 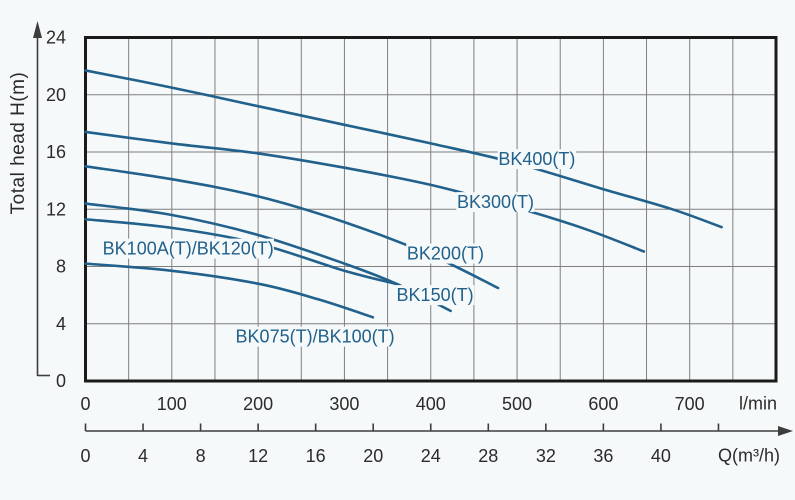 What do you see at coordinates (258, 456) in the screenshot?
I see `q-tick-label: 12` at bounding box center [258, 456].